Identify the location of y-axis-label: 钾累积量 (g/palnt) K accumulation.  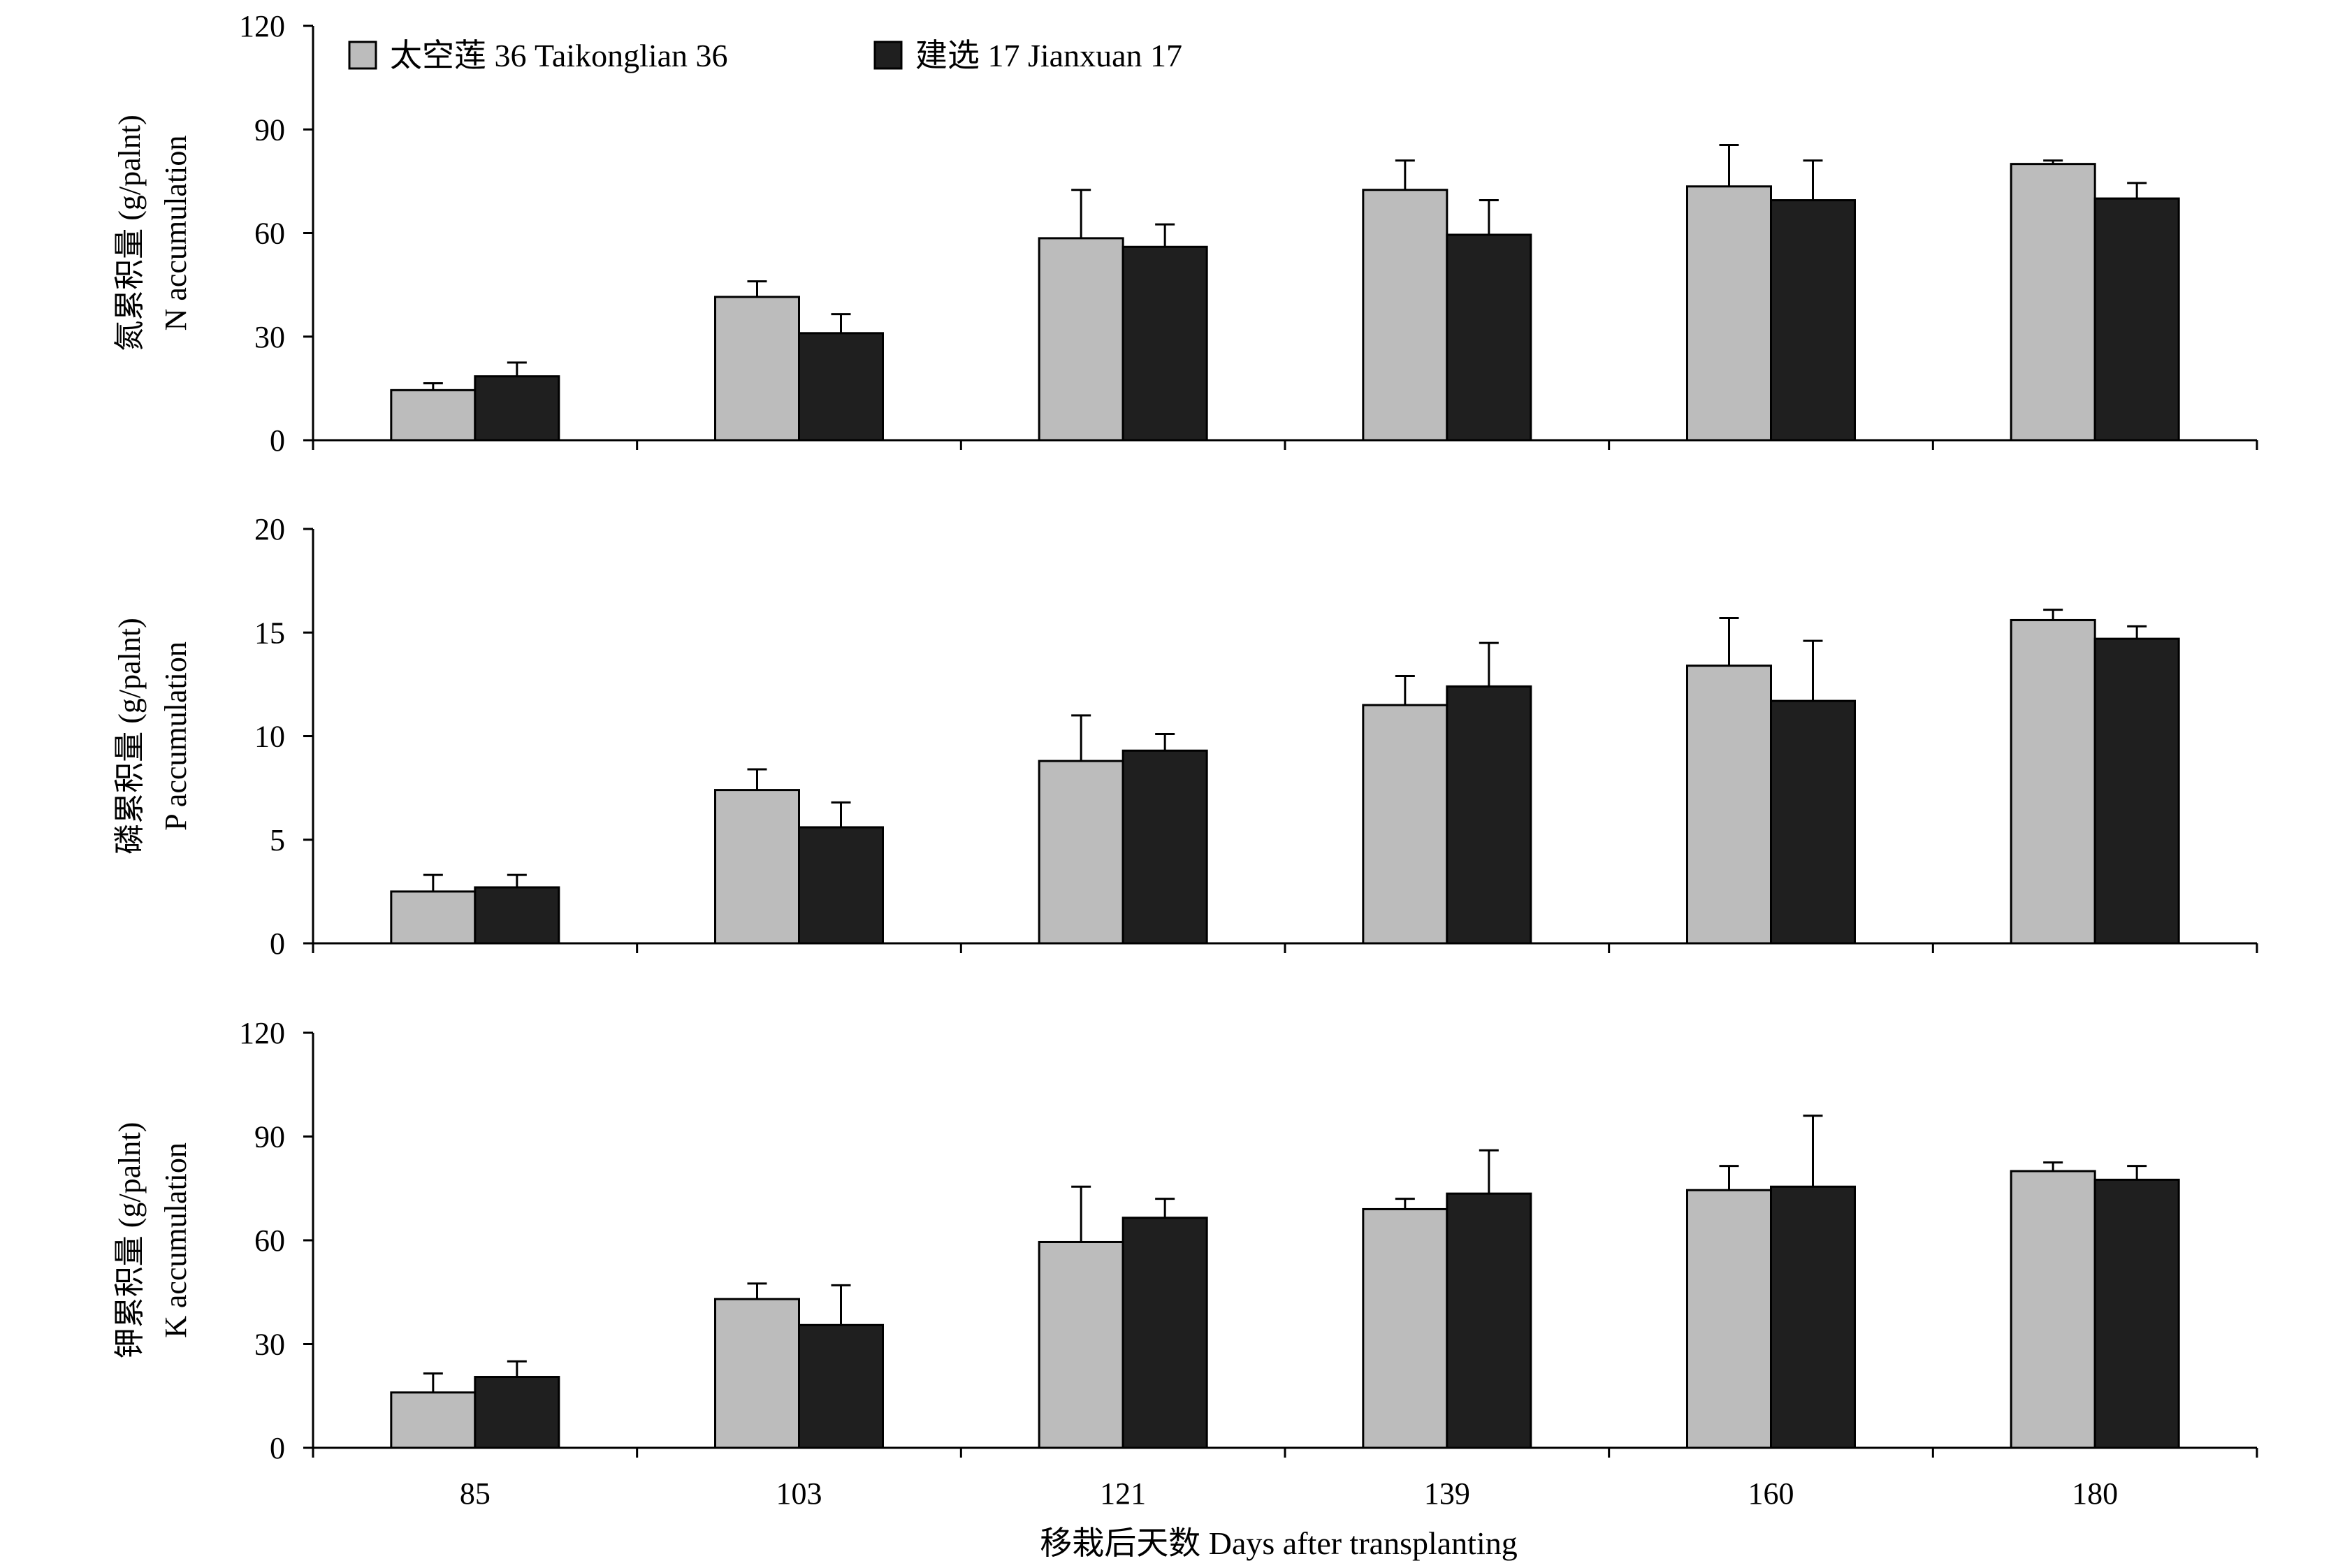
(153, 1240).